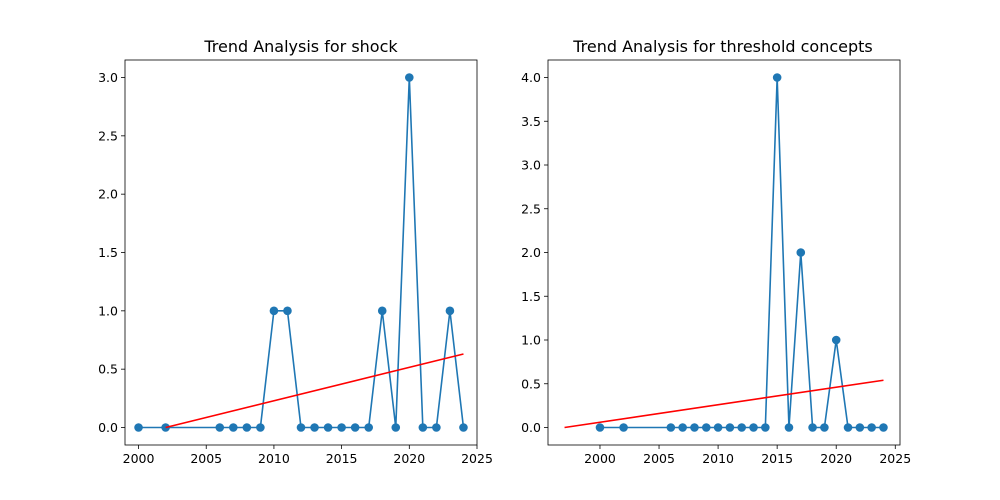  Describe the element at coordinates (722, 46) in the screenshot. I see `chart-title: Trend Analysis for threshold concepts` at that location.